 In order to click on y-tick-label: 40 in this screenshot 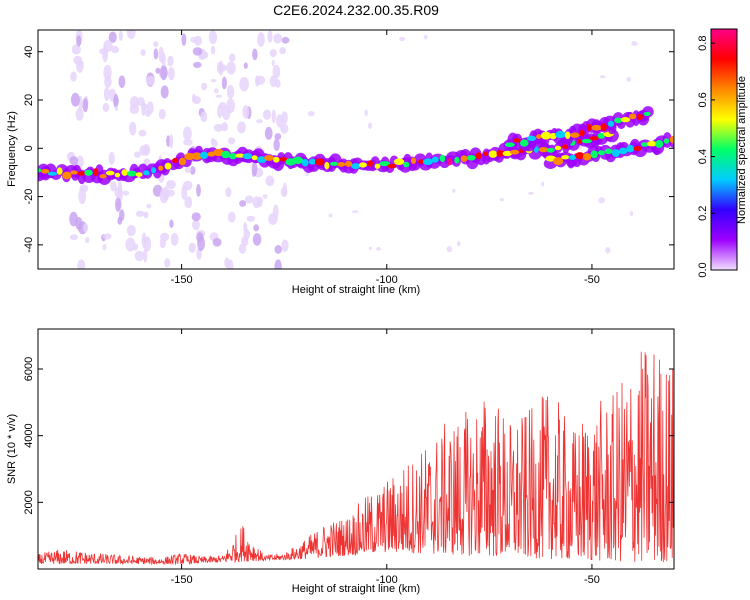, I will do `click(29, 52)`.